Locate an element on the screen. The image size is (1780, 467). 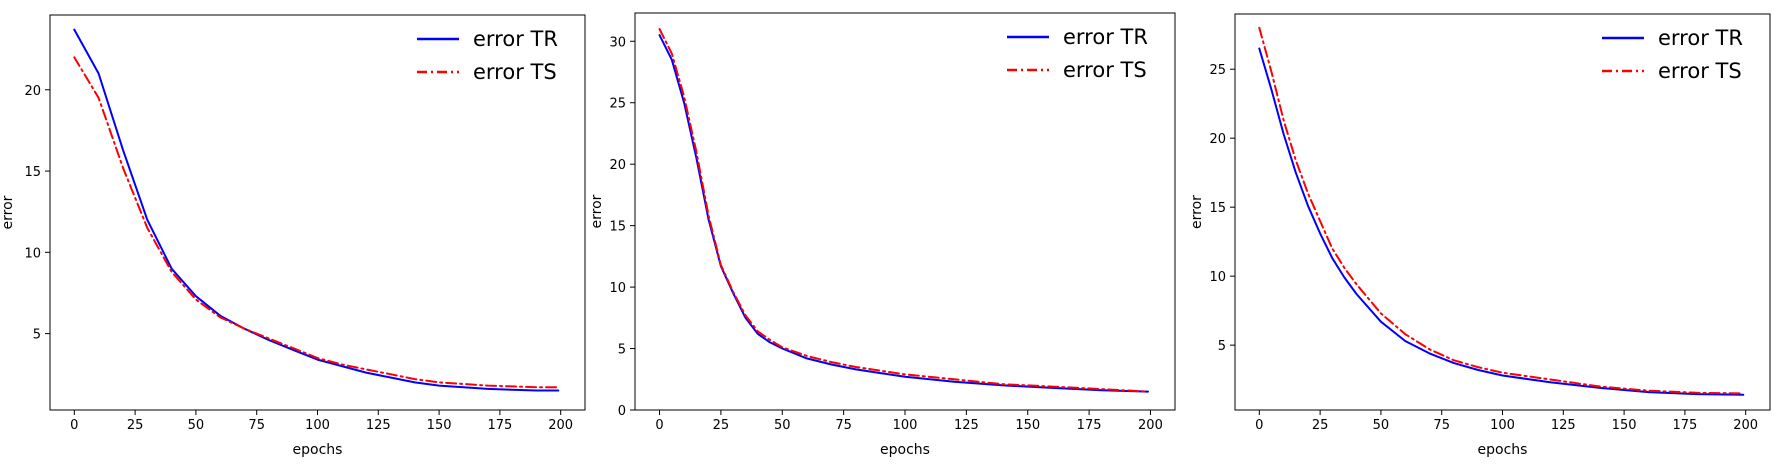
y-tick-label: 30 is located at coordinates (617, 42).